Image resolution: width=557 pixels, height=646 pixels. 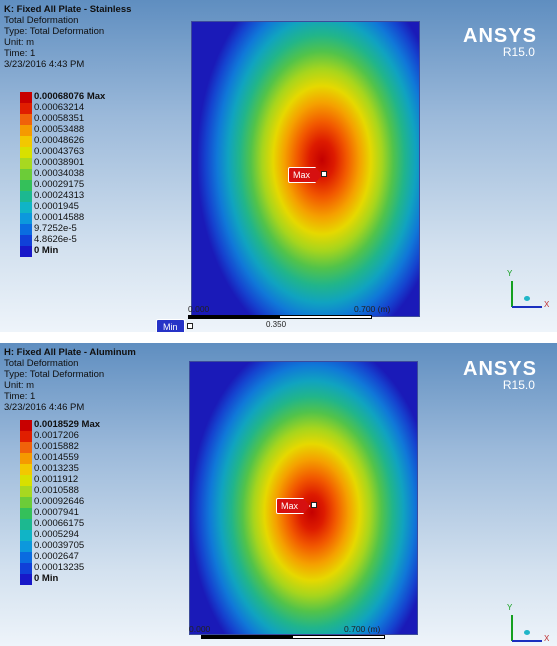 What do you see at coordinates (59, 107) in the screenshot?
I see `legend-label: 0.00063214` at bounding box center [59, 107].